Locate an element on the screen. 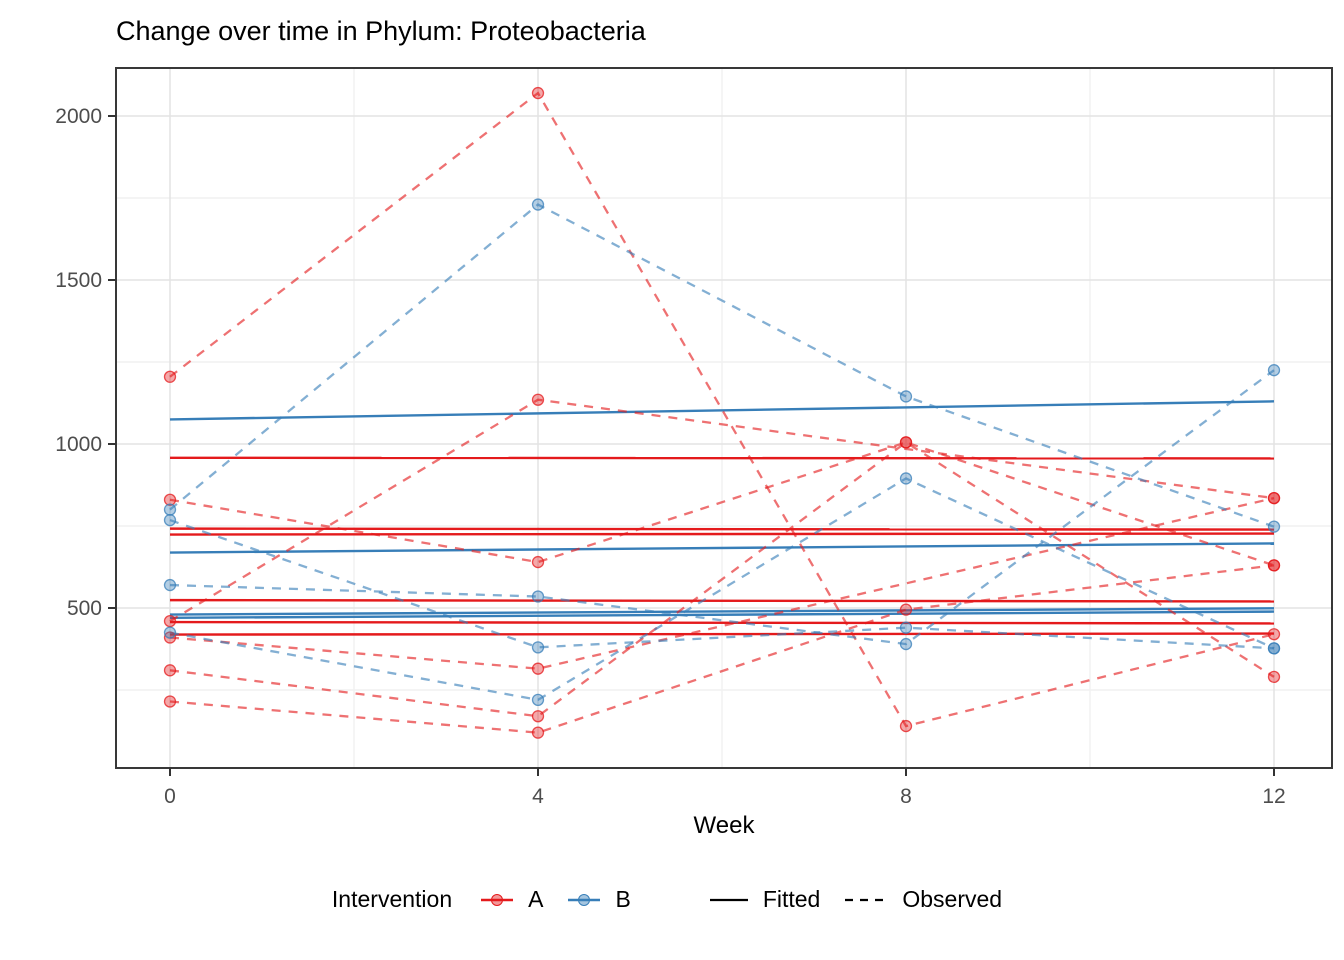 The height and width of the screenshot is (960, 1344). fitted-line-a2 is located at coordinates (722, 529).